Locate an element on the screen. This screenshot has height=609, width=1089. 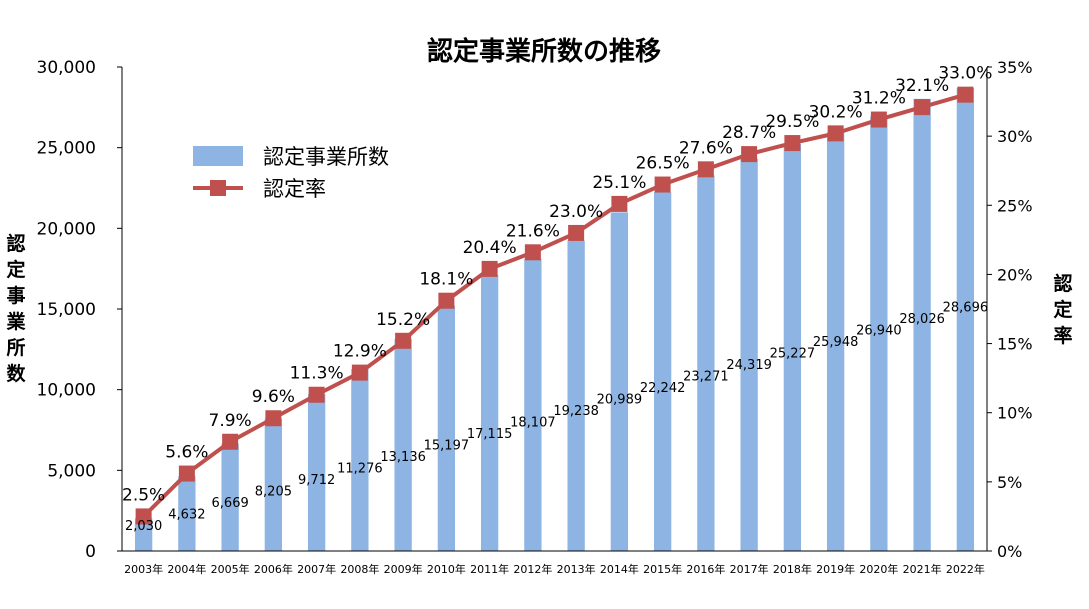
y2-tick-label: 20% is located at coordinates (1015, 274).